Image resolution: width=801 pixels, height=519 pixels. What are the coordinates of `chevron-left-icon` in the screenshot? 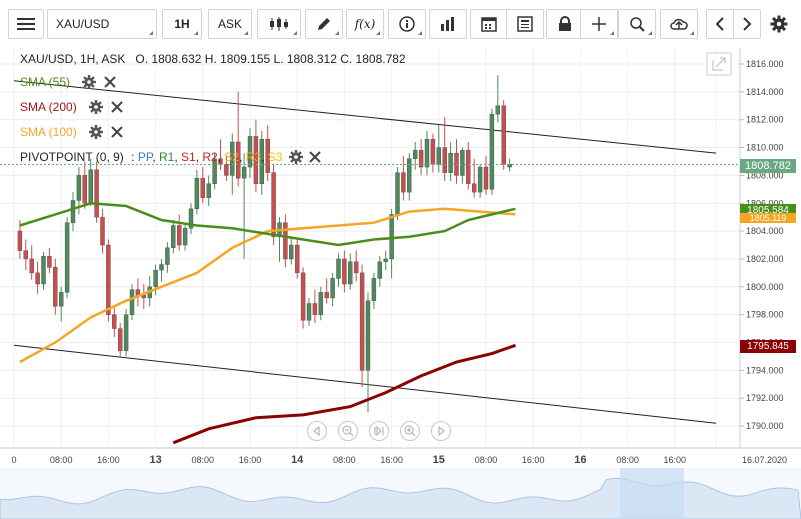 It's located at (720, 24).